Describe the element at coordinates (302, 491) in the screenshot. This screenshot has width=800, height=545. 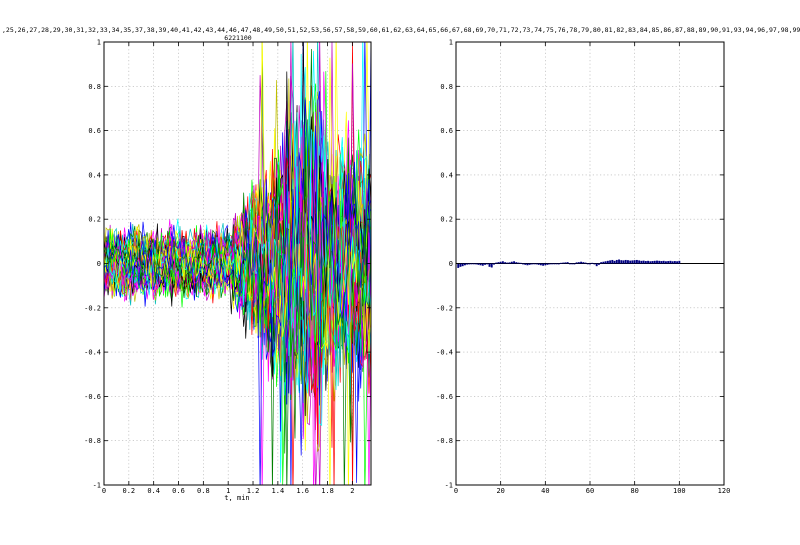
I see `left-xtick-label: 1.6` at that location.